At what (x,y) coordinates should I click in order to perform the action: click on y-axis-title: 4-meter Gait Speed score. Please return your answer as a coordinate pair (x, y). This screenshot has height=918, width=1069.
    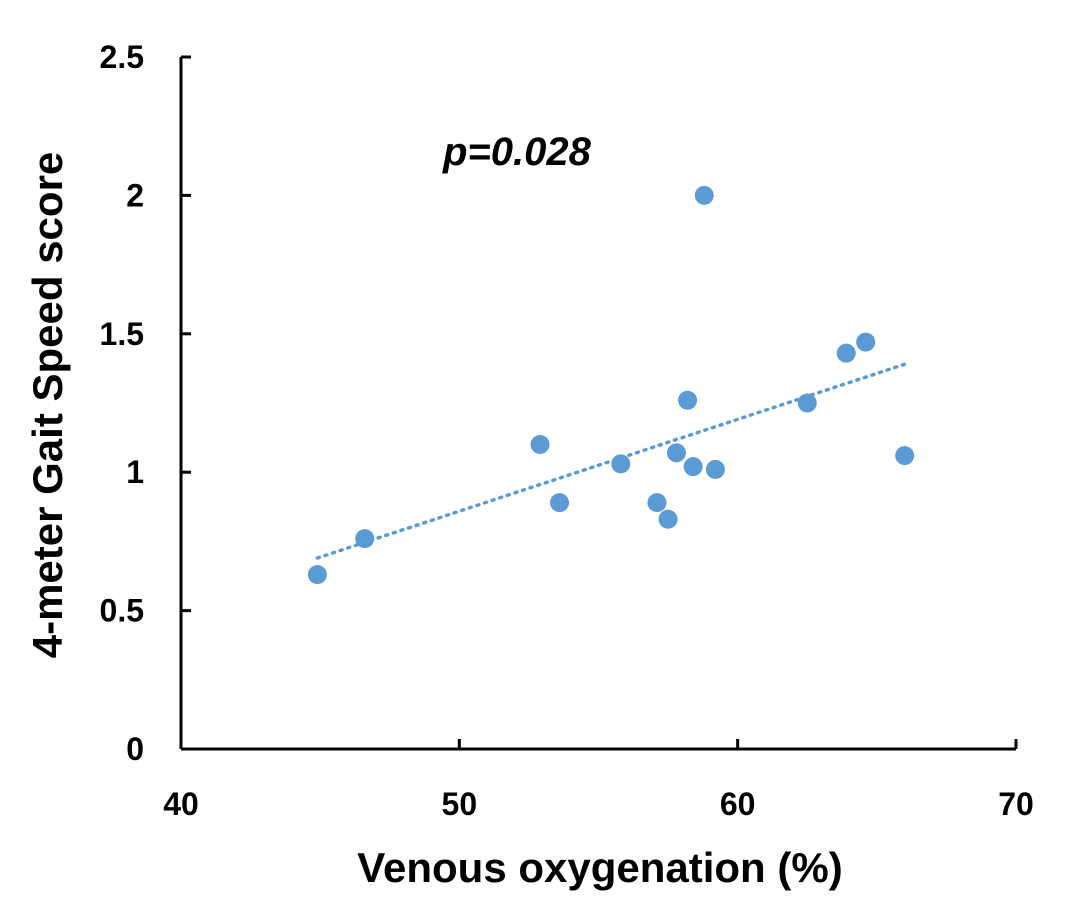
    Looking at the image, I should click on (47, 405).